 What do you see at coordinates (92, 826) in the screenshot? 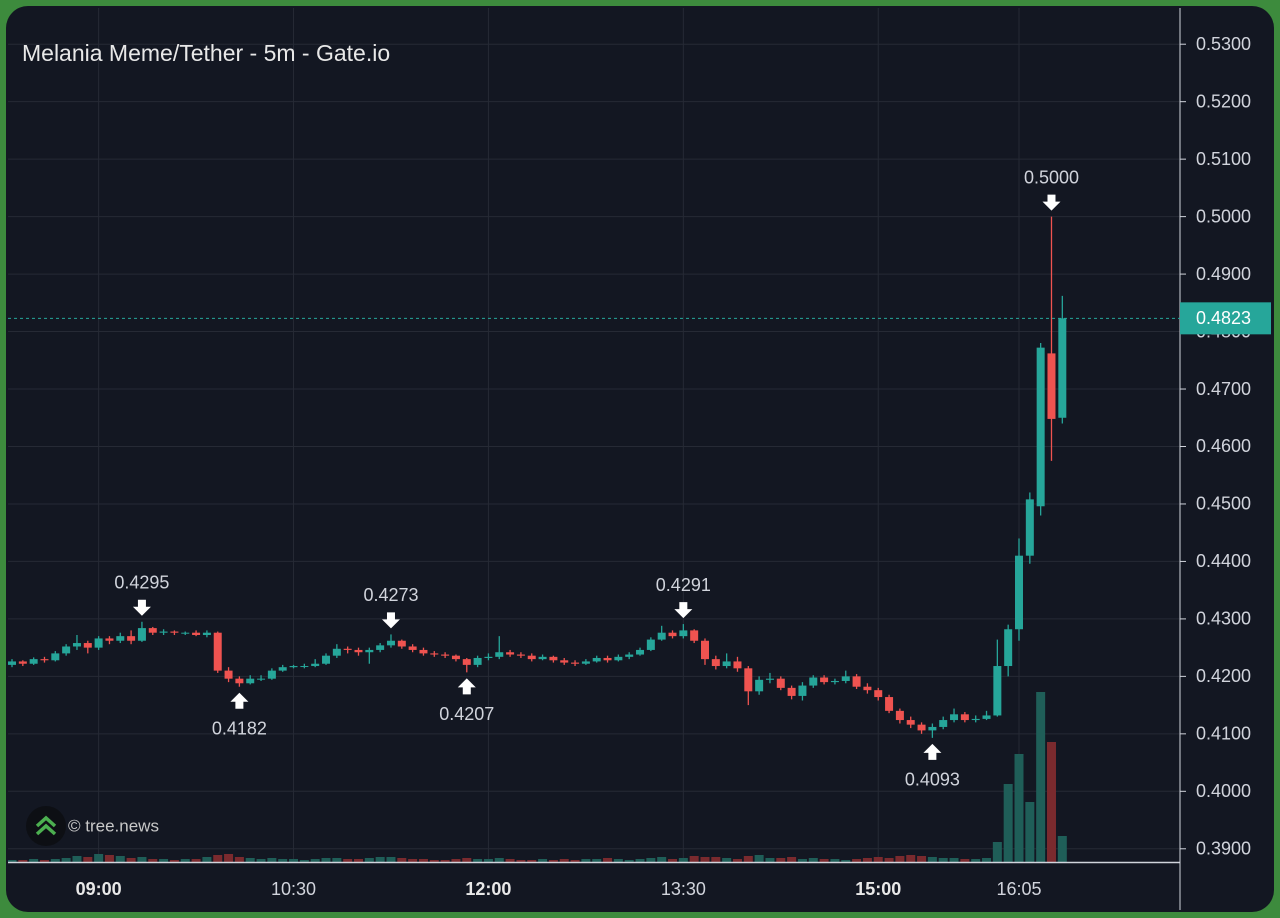
I see `watermark: © tree.news` at bounding box center [92, 826].